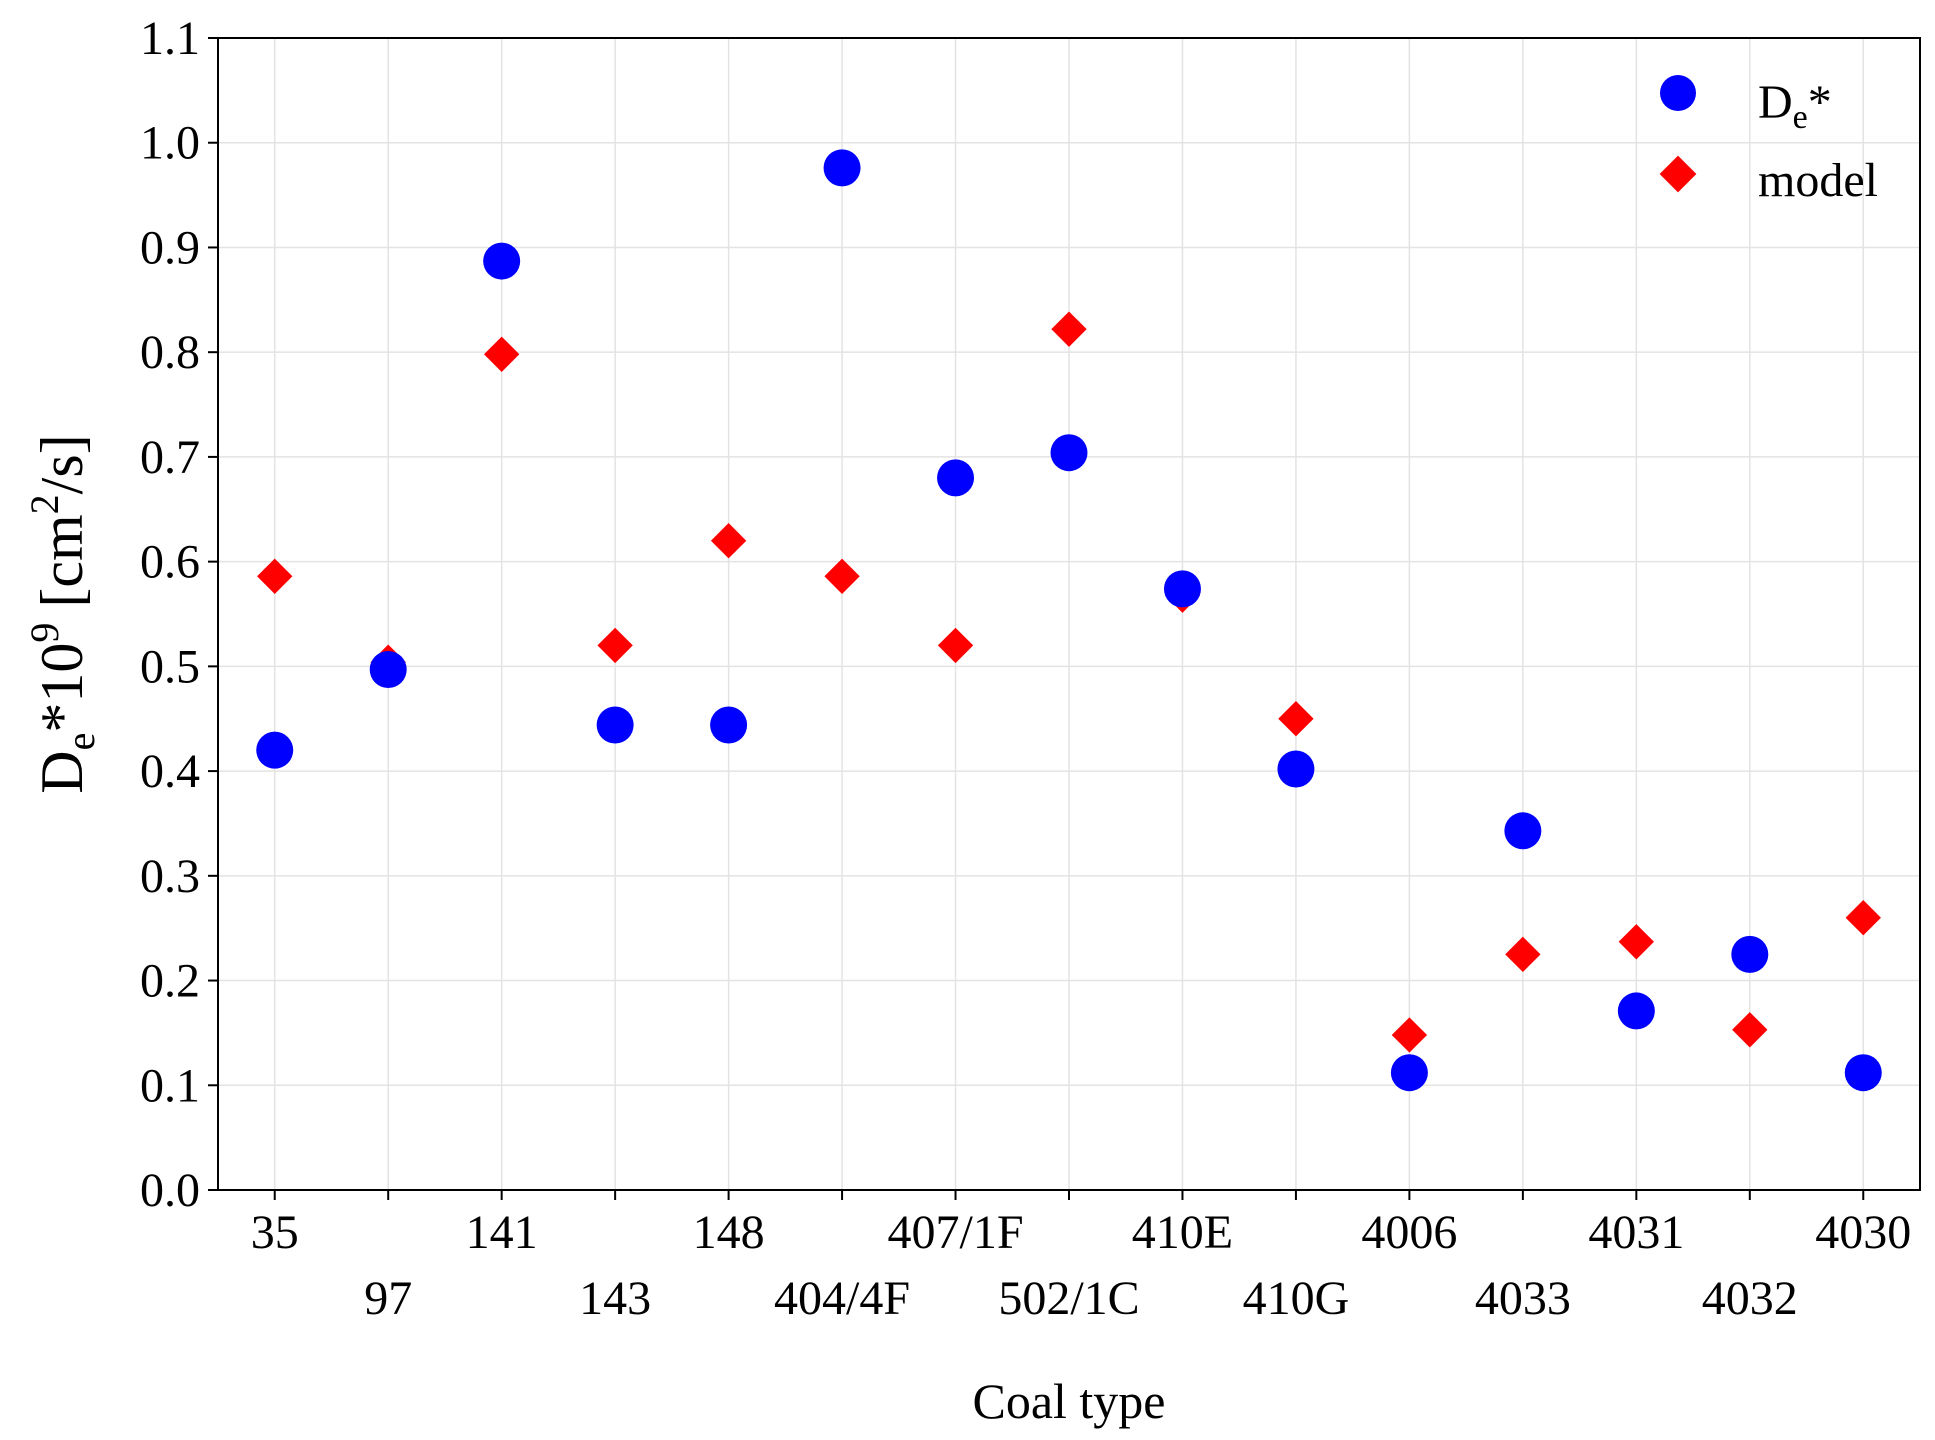 The image size is (1935, 1440). What do you see at coordinates (1750, 1298) in the screenshot?
I see `x-tick-label: 4032` at bounding box center [1750, 1298].